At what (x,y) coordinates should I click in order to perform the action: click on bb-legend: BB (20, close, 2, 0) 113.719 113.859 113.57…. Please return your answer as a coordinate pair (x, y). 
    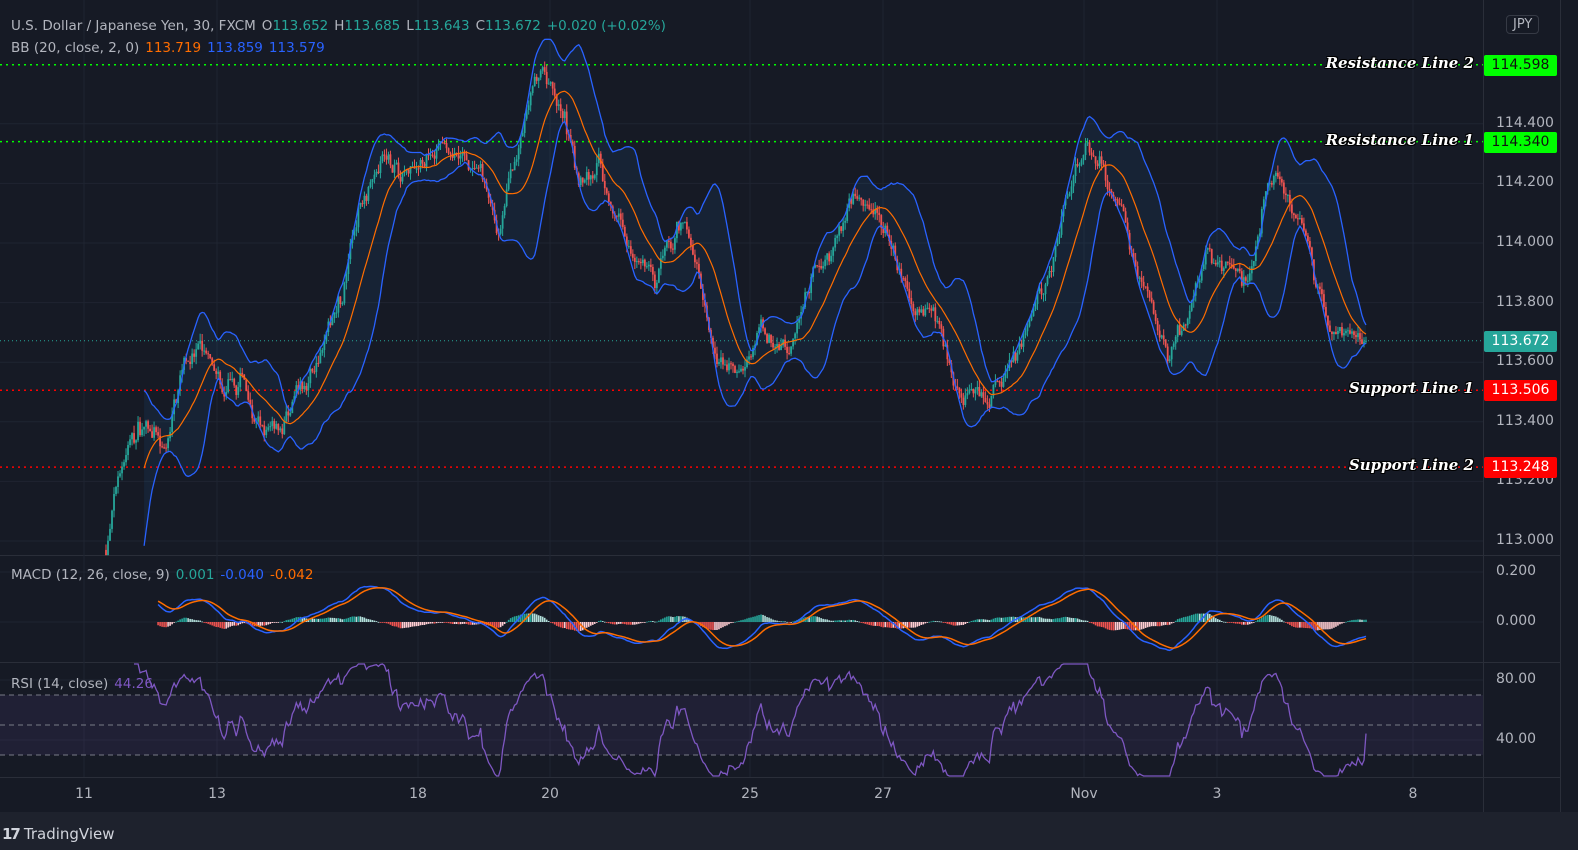
    Looking at the image, I should click on (168, 48).